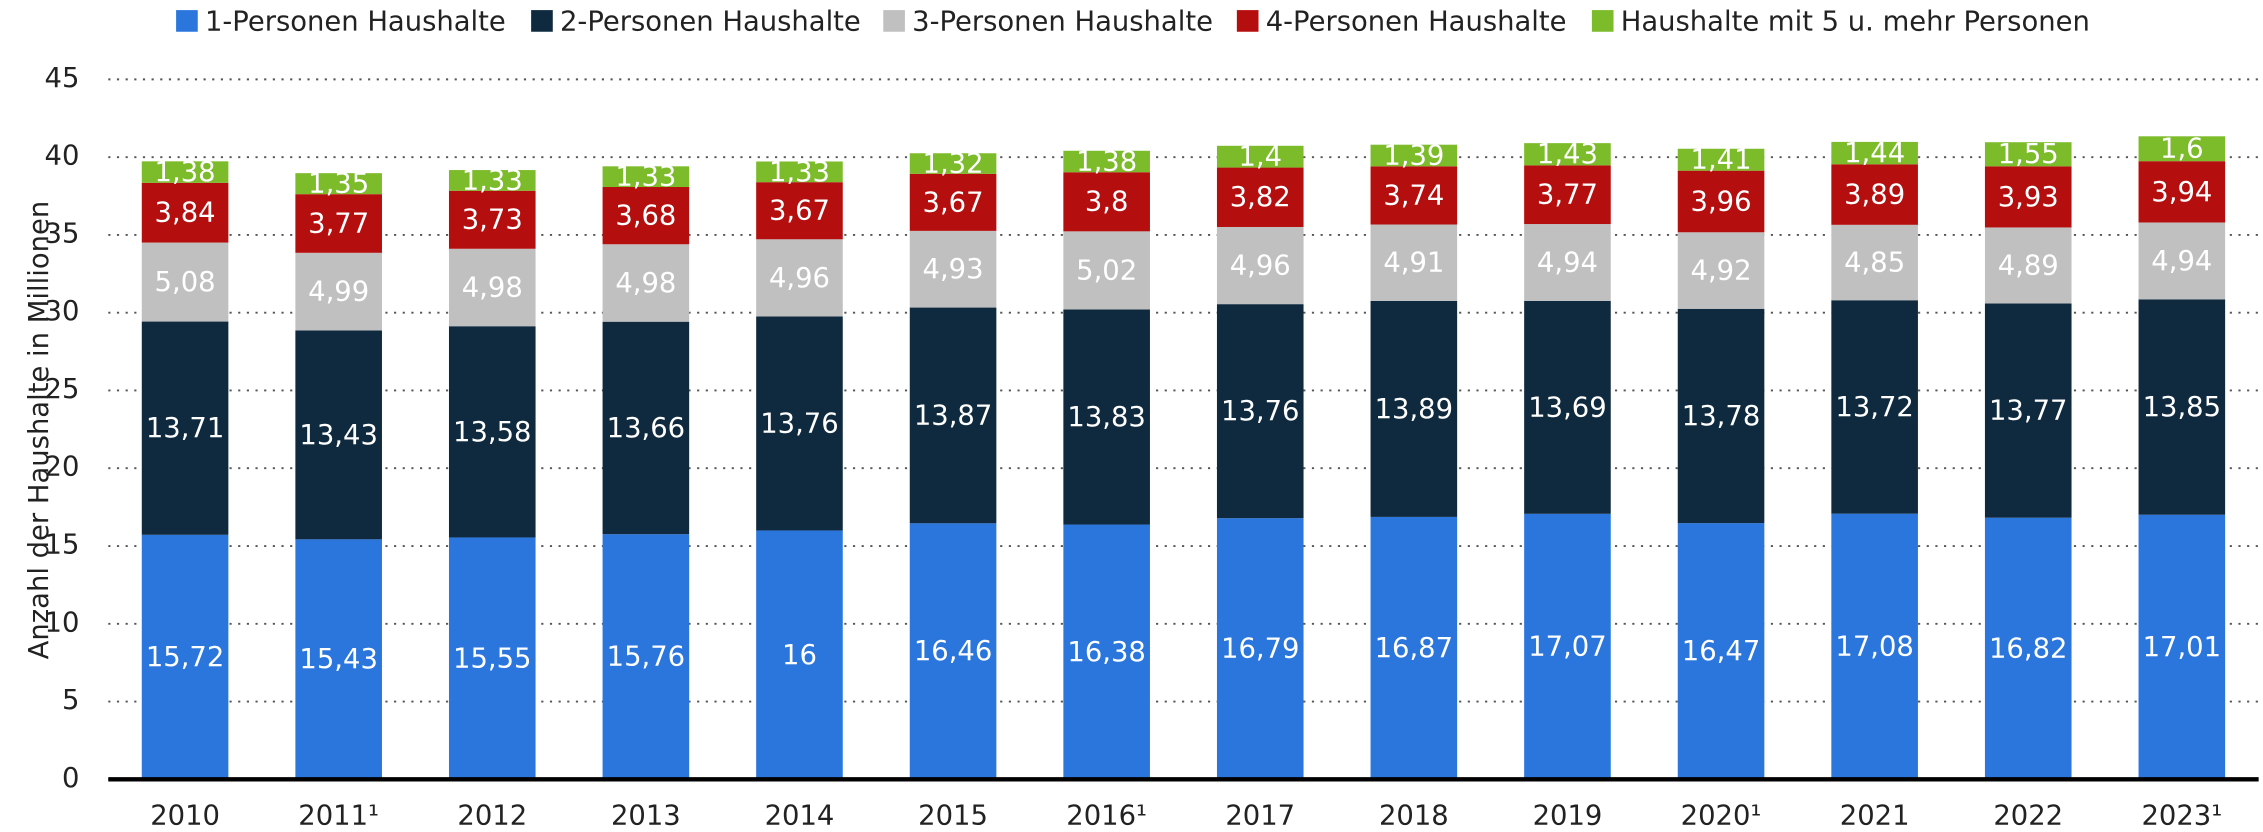 This screenshot has width=2263, height=832. Describe the element at coordinates (1874, 262) in the screenshot. I see `data-label: 4,85` at that location.